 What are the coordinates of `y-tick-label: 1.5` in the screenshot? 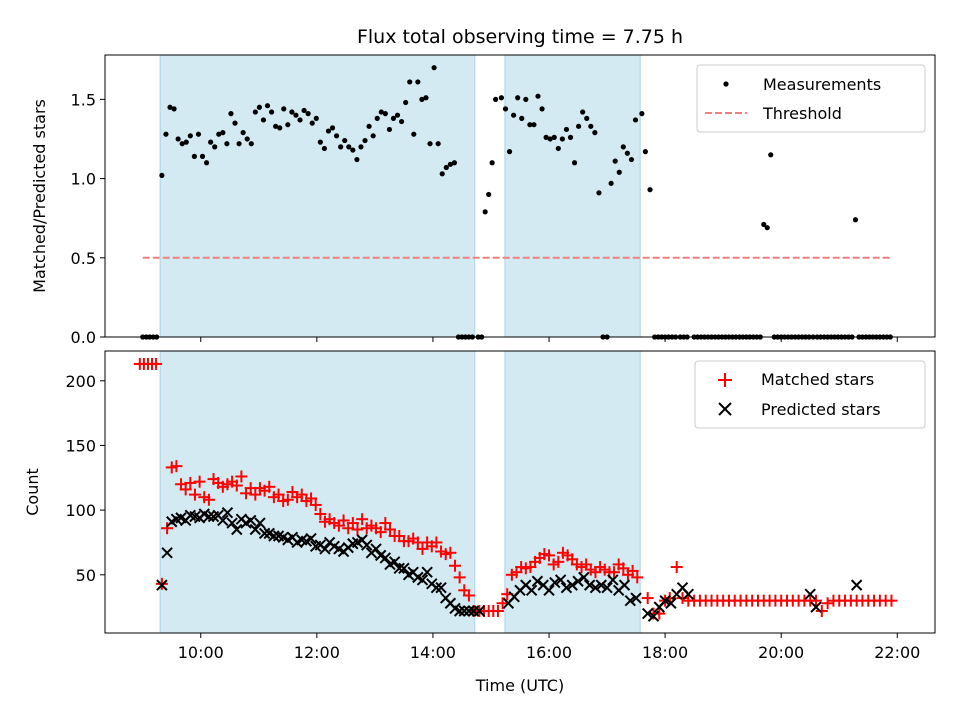 It's located at (83, 99).